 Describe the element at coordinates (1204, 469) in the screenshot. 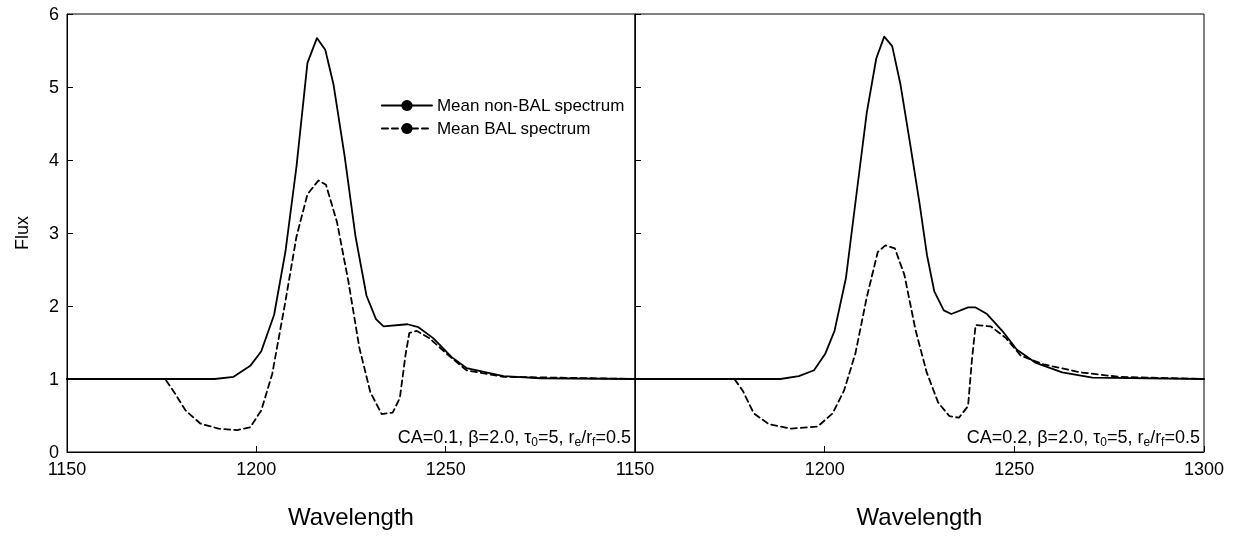

I see `x-tick-label: 1300` at that location.